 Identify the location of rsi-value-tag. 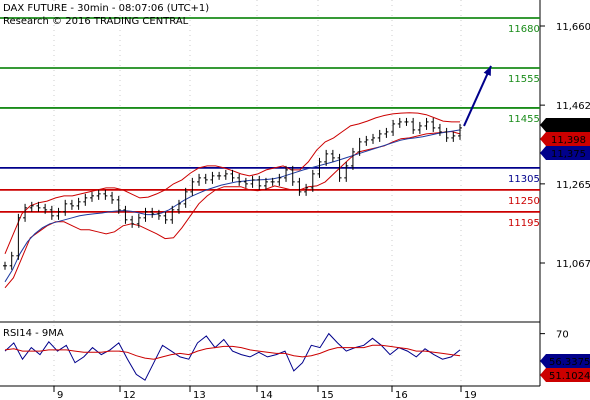
(565, 361).